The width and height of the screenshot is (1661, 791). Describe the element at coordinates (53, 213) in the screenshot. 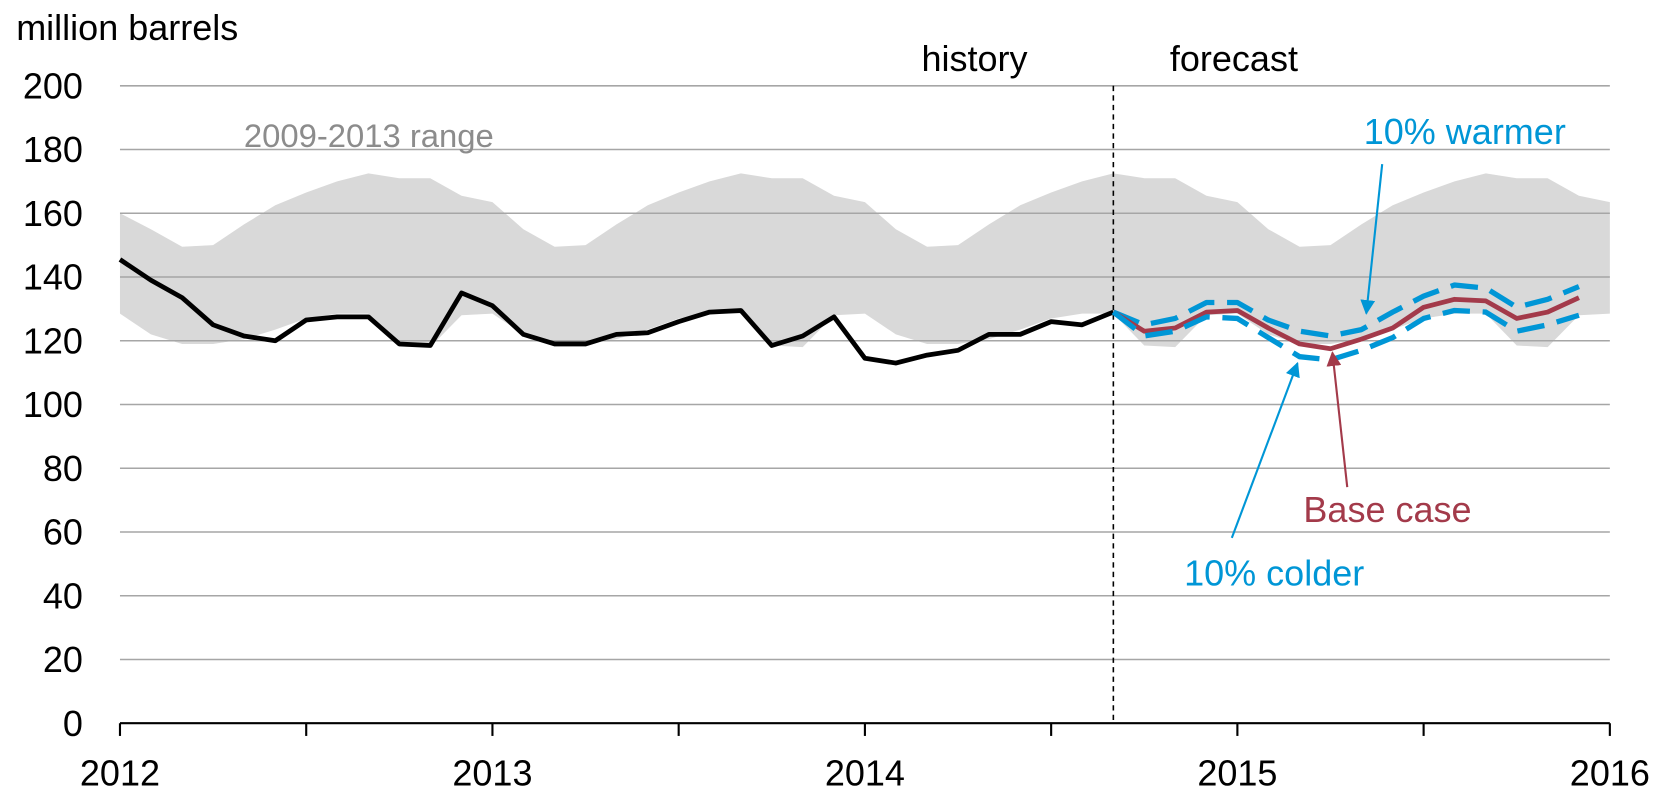

I see `y-tick-label: 160` at that location.